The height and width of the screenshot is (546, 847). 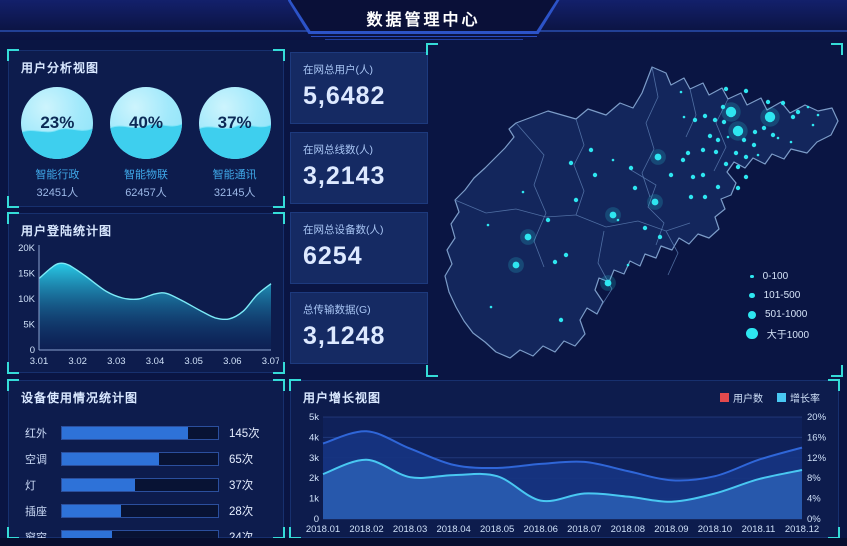 I want to click on device-row: 空调 65次, so click(x=147, y=458).